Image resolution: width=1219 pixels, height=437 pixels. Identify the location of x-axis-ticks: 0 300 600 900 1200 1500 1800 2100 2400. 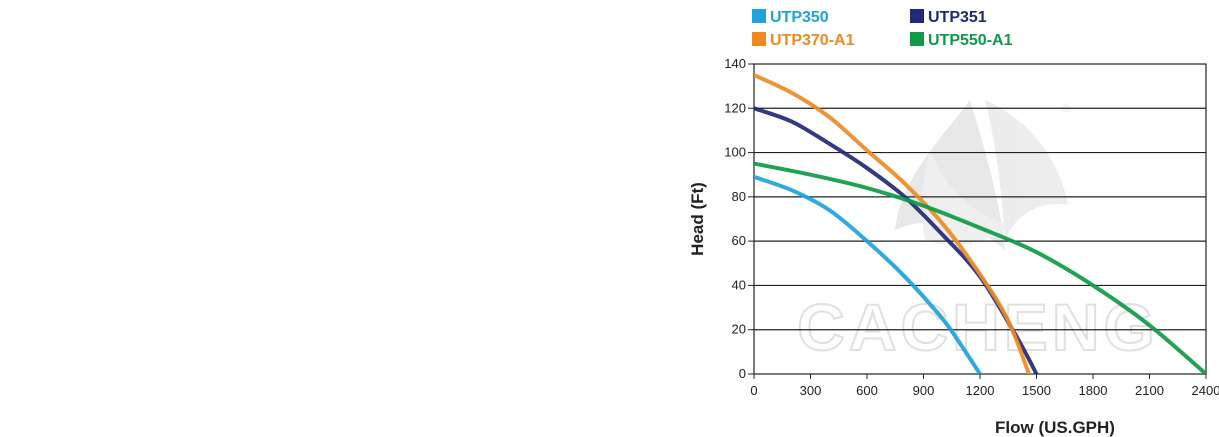
(984, 386).